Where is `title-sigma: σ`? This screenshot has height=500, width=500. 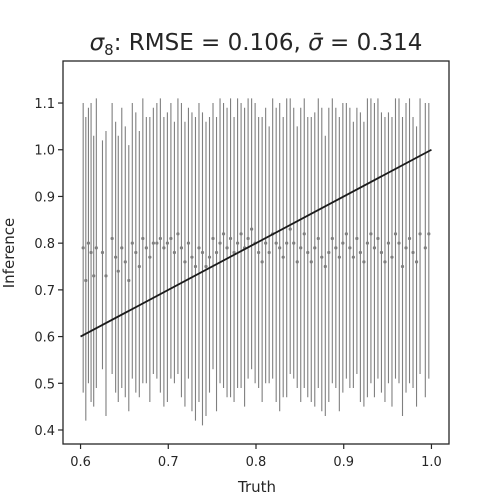 title-sigma: σ is located at coordinates (98, 43).